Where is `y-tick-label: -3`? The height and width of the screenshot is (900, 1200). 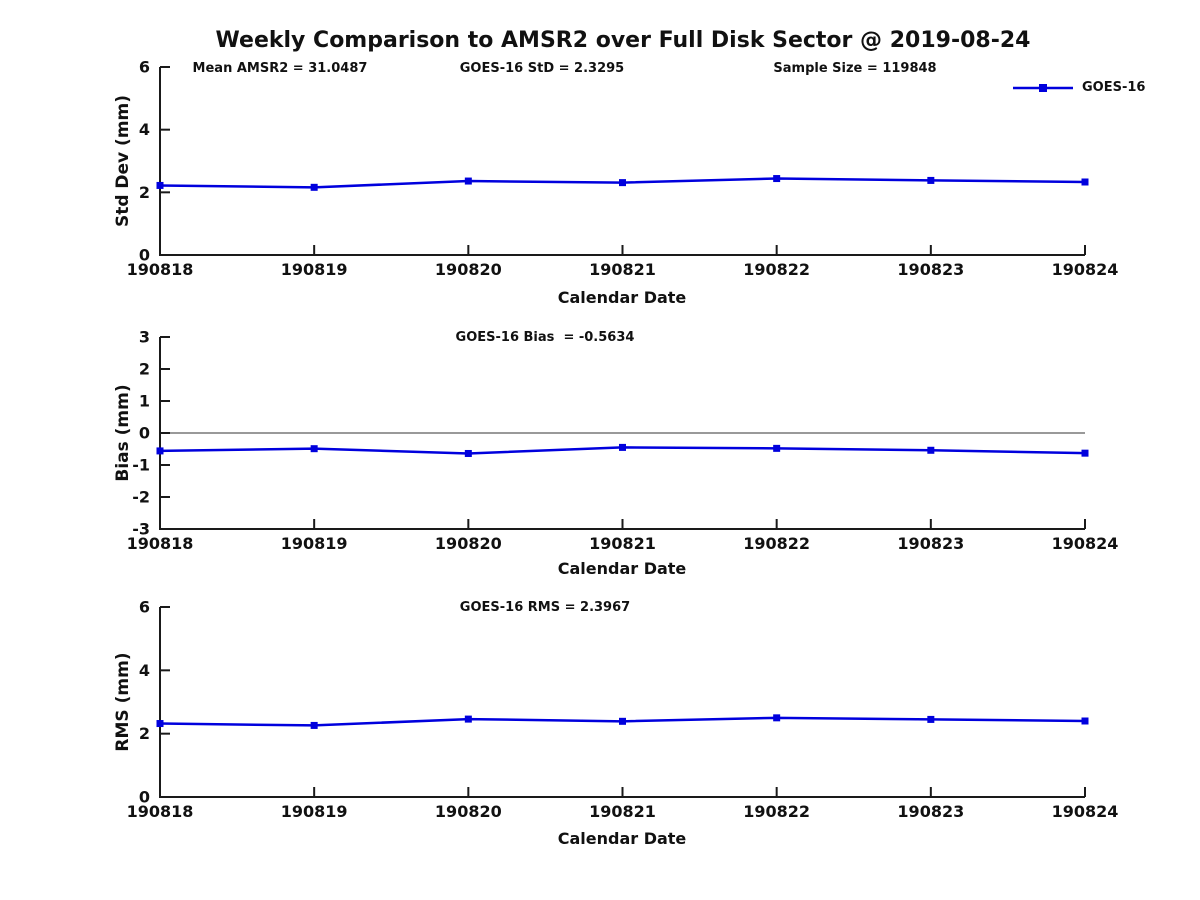 y-tick-label: -3 is located at coordinates (141, 529).